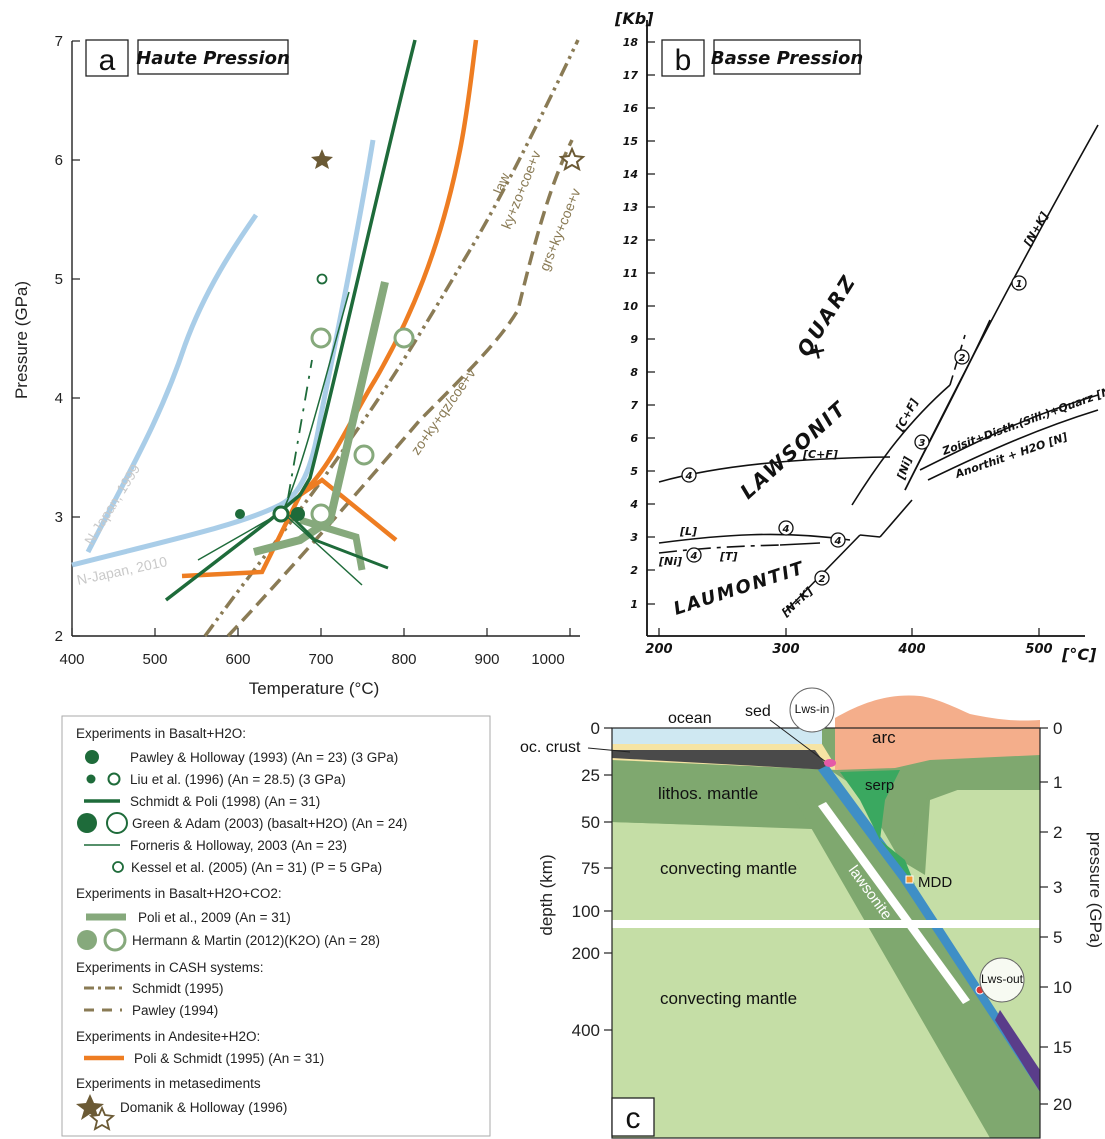 The image size is (1105, 1139). What do you see at coordinates (634, 405) in the screenshot?
I see `b-ytick: 7` at bounding box center [634, 405].